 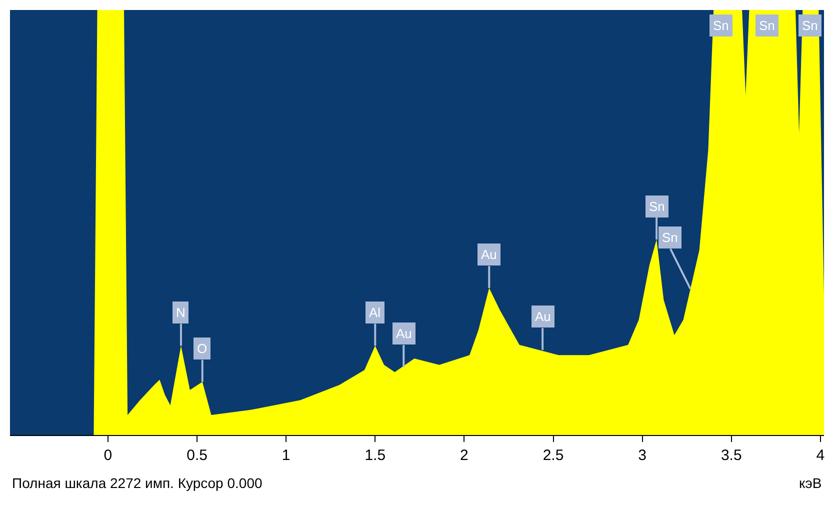 I want to click on x-tick-label: 1, so click(x=286, y=455).